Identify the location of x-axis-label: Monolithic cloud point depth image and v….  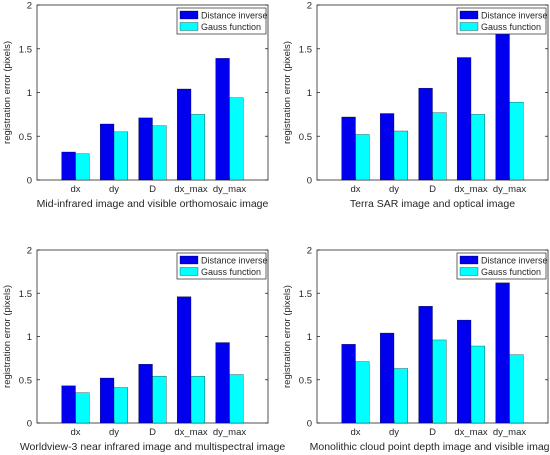
(430, 447).